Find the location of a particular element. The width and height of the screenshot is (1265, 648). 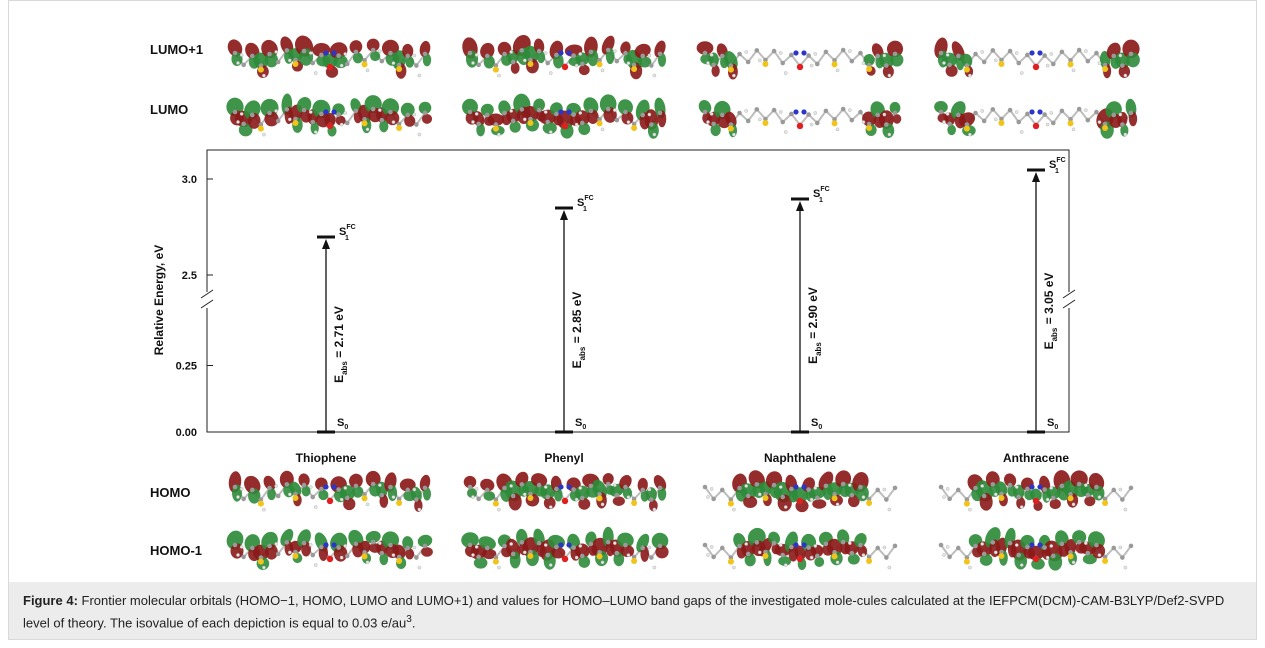

oxygen-atom is located at coordinates (1036, 559).